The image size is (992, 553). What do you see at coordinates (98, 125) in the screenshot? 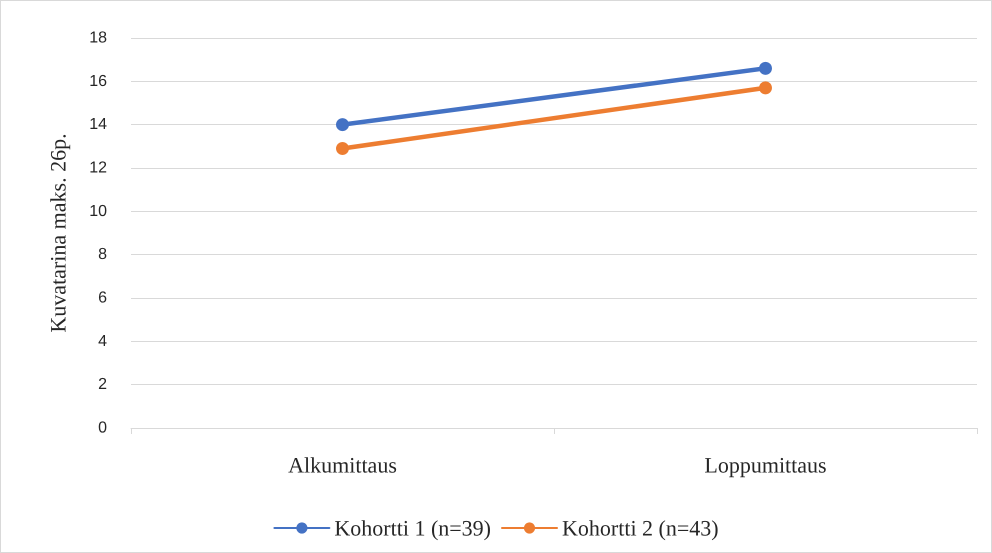
I see `y-tick-label: 14` at bounding box center [98, 125].